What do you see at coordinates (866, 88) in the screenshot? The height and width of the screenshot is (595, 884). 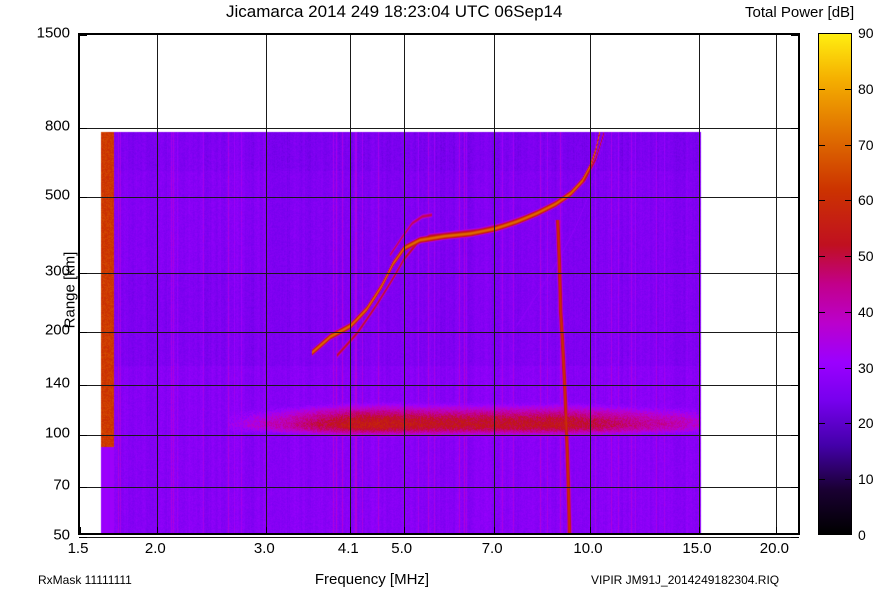 I see `colorbar-tick-label: 80` at bounding box center [866, 88].